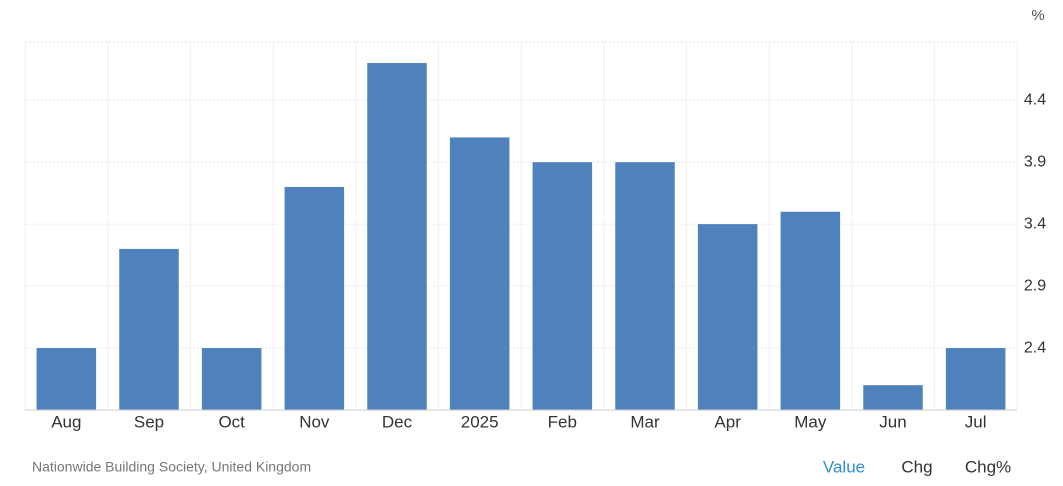 Image resolution: width=1063 pixels, height=486 pixels. I want to click on y-tick-label: 2.4, so click(1035, 347).